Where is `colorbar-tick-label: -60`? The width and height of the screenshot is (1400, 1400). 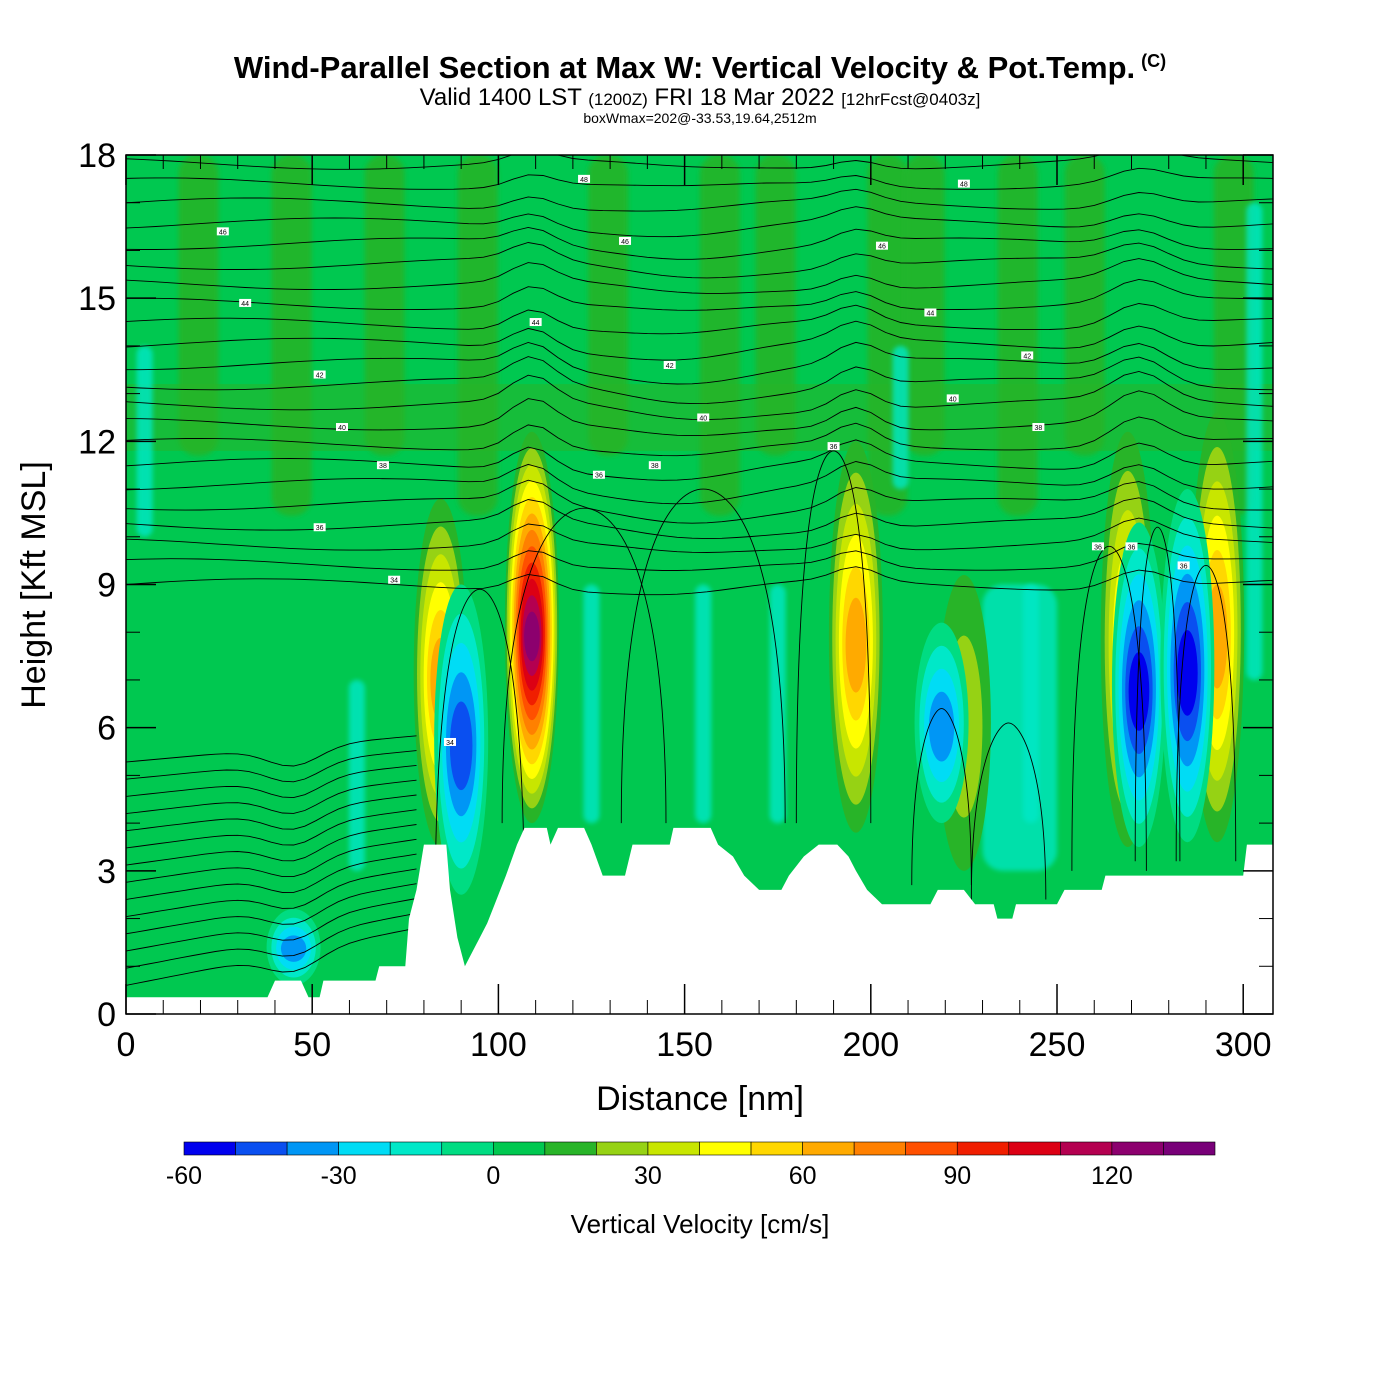
colorbar-tick-label: -60 is located at coordinates (184, 1176).